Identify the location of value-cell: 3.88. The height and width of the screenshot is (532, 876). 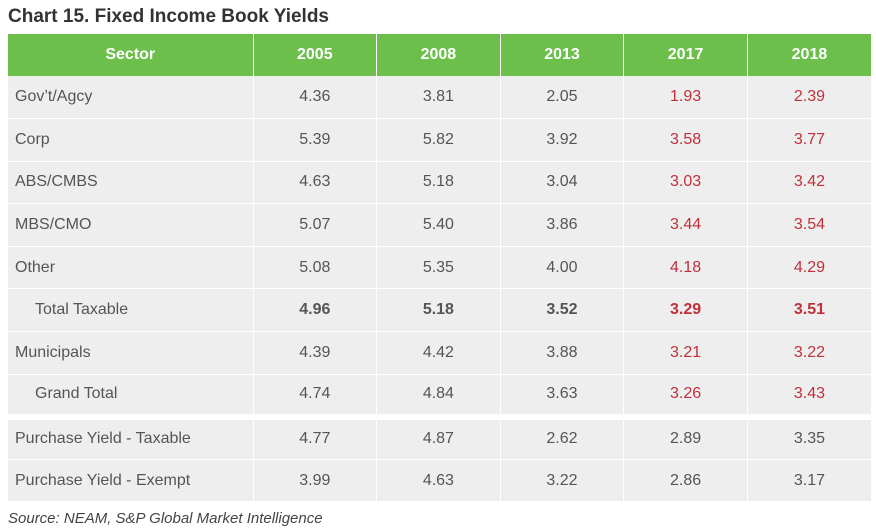
(562, 353).